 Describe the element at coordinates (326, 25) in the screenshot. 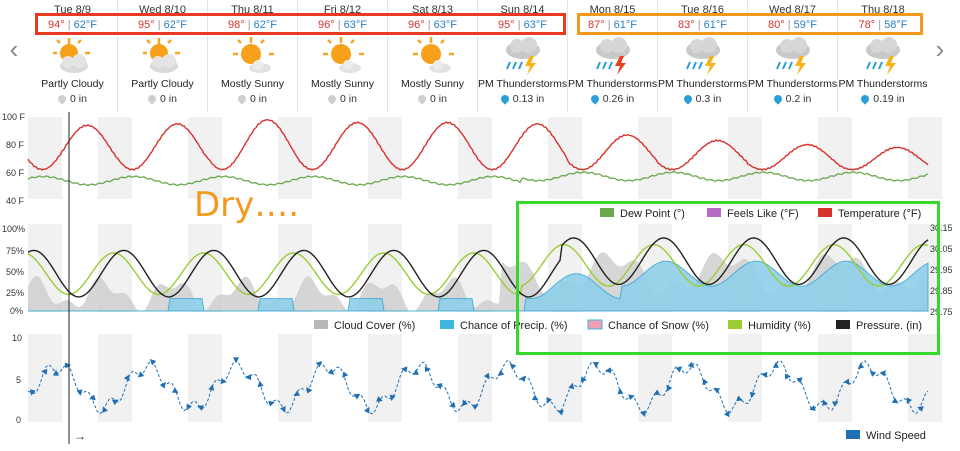

I see `high-temp: 96°` at that location.